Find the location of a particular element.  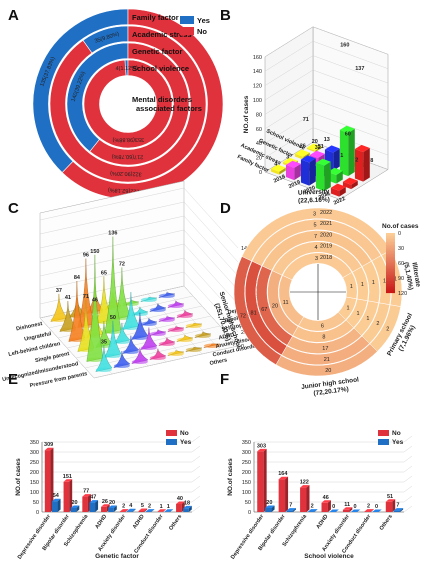

bar-side is located at coordinates (339, 177).